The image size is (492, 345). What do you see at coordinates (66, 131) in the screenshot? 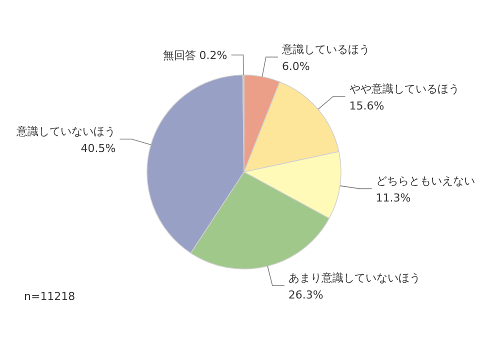
I see `slice-label: 意識していないほう` at bounding box center [66, 131].